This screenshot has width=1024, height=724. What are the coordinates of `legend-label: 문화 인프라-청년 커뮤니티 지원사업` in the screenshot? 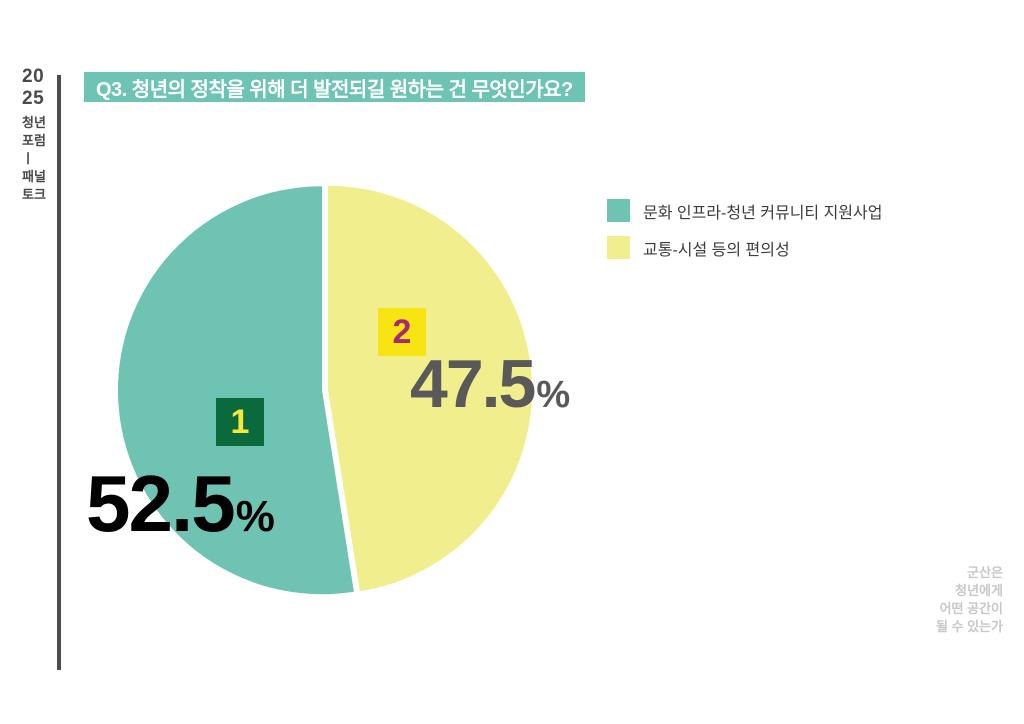 It's located at (763, 213).